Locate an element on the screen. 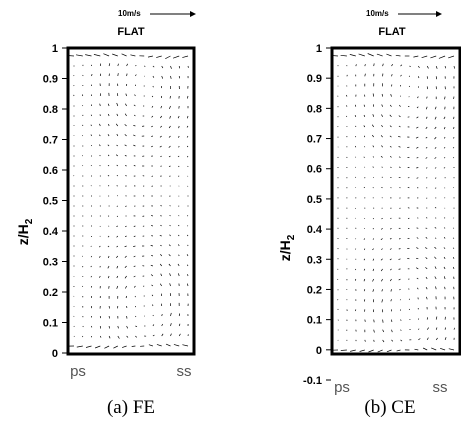 This screenshot has width=461, height=432. y-tick-label: 0 is located at coordinates (55, 354).